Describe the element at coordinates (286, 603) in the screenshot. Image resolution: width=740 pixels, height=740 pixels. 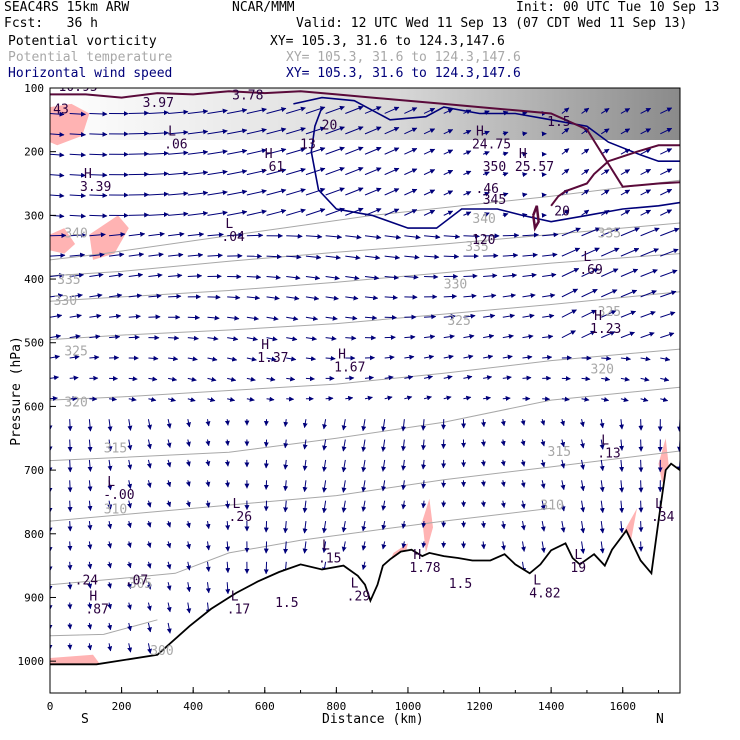
I see `extremum-value: 1.5` at that location.